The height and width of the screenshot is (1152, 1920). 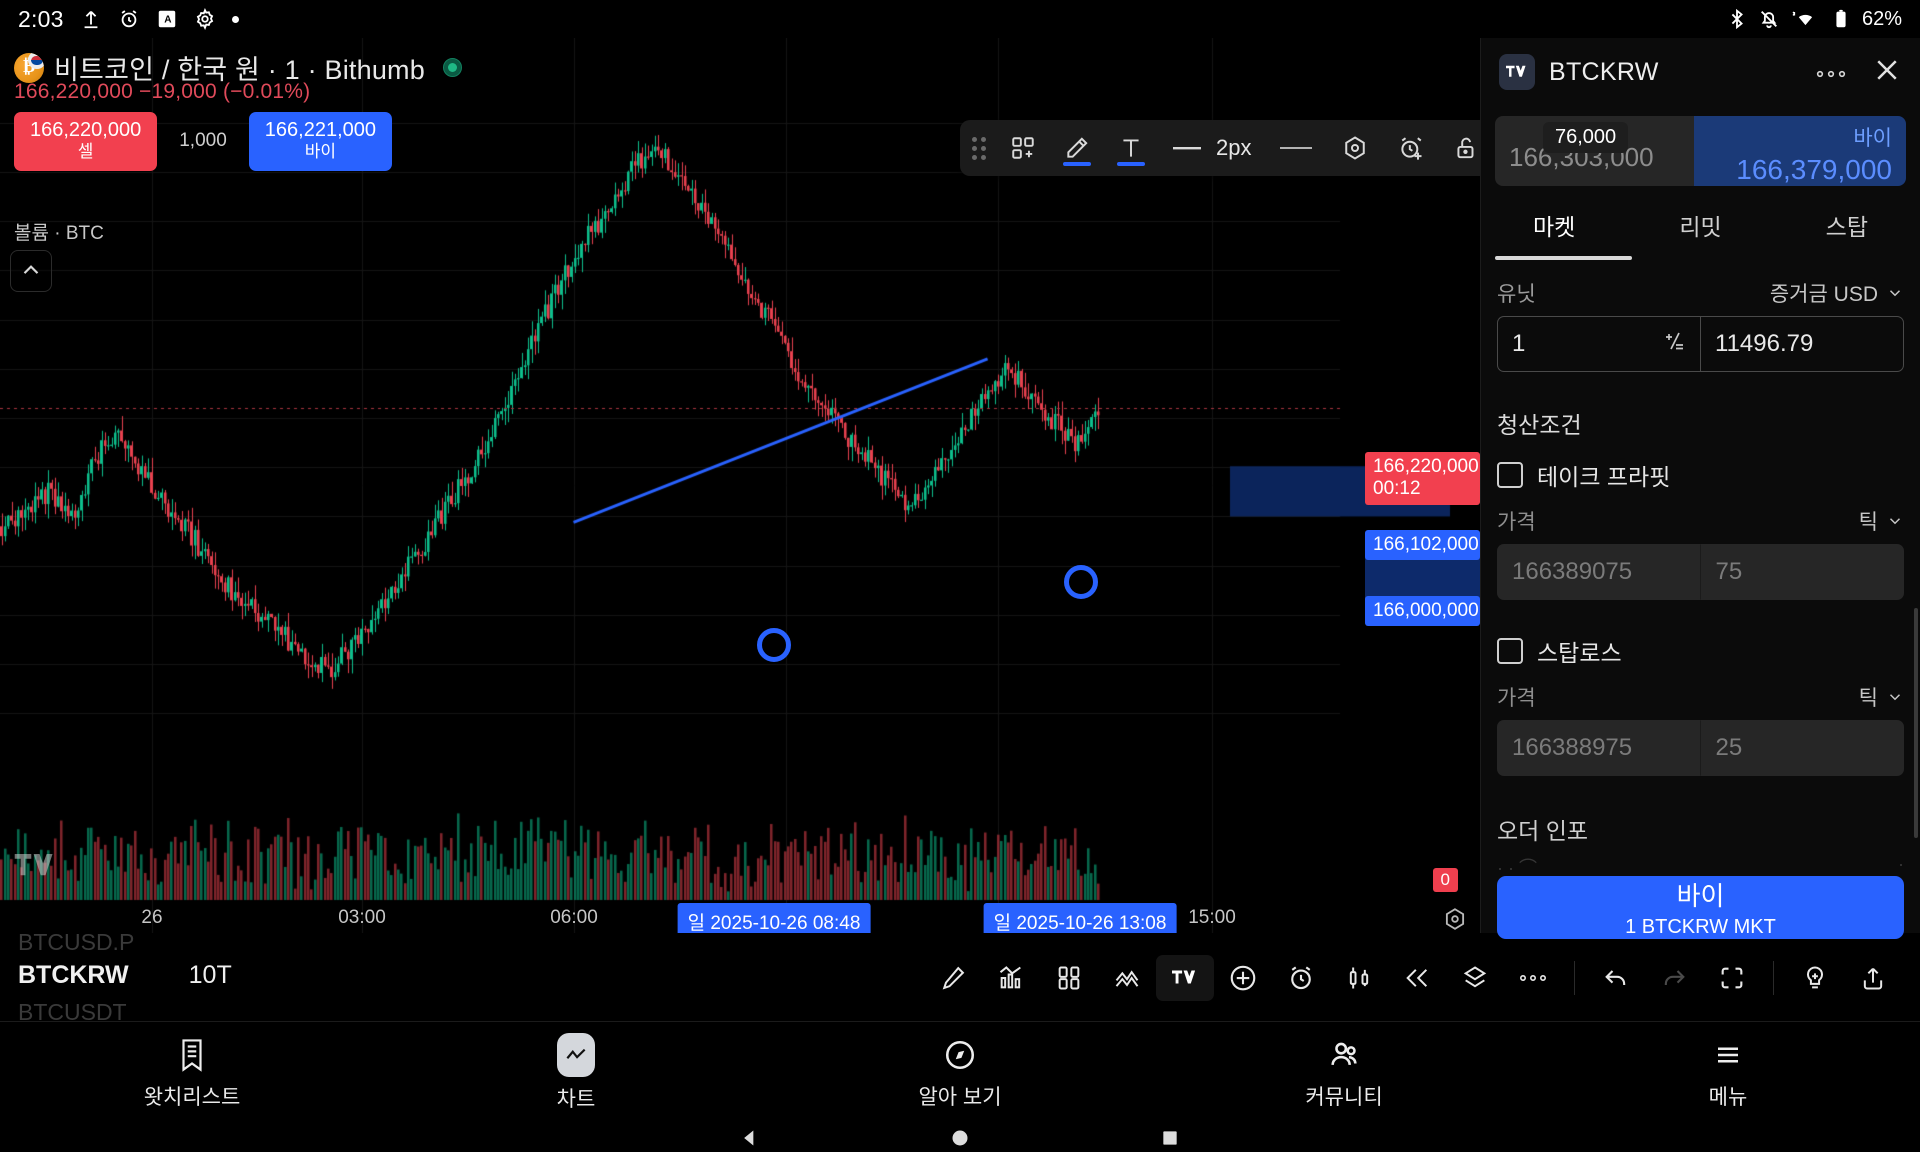 I want to click on replay-icon, so click(x=1417, y=978).